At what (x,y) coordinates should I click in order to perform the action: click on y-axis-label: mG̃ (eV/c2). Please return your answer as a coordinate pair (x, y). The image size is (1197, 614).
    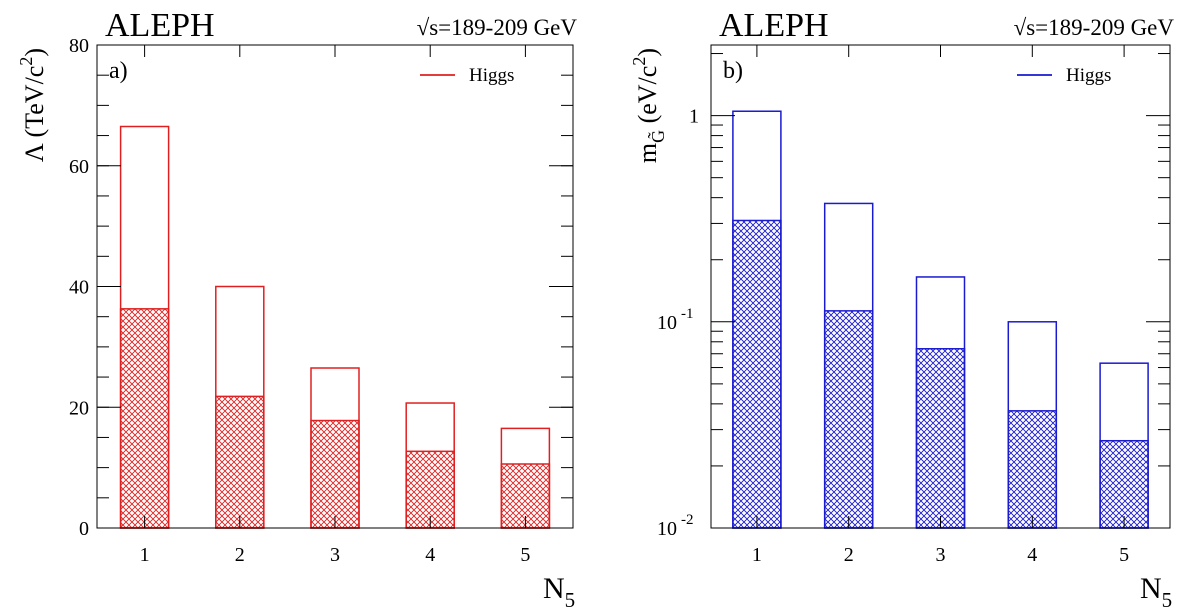
    Looking at the image, I should click on (648, 105).